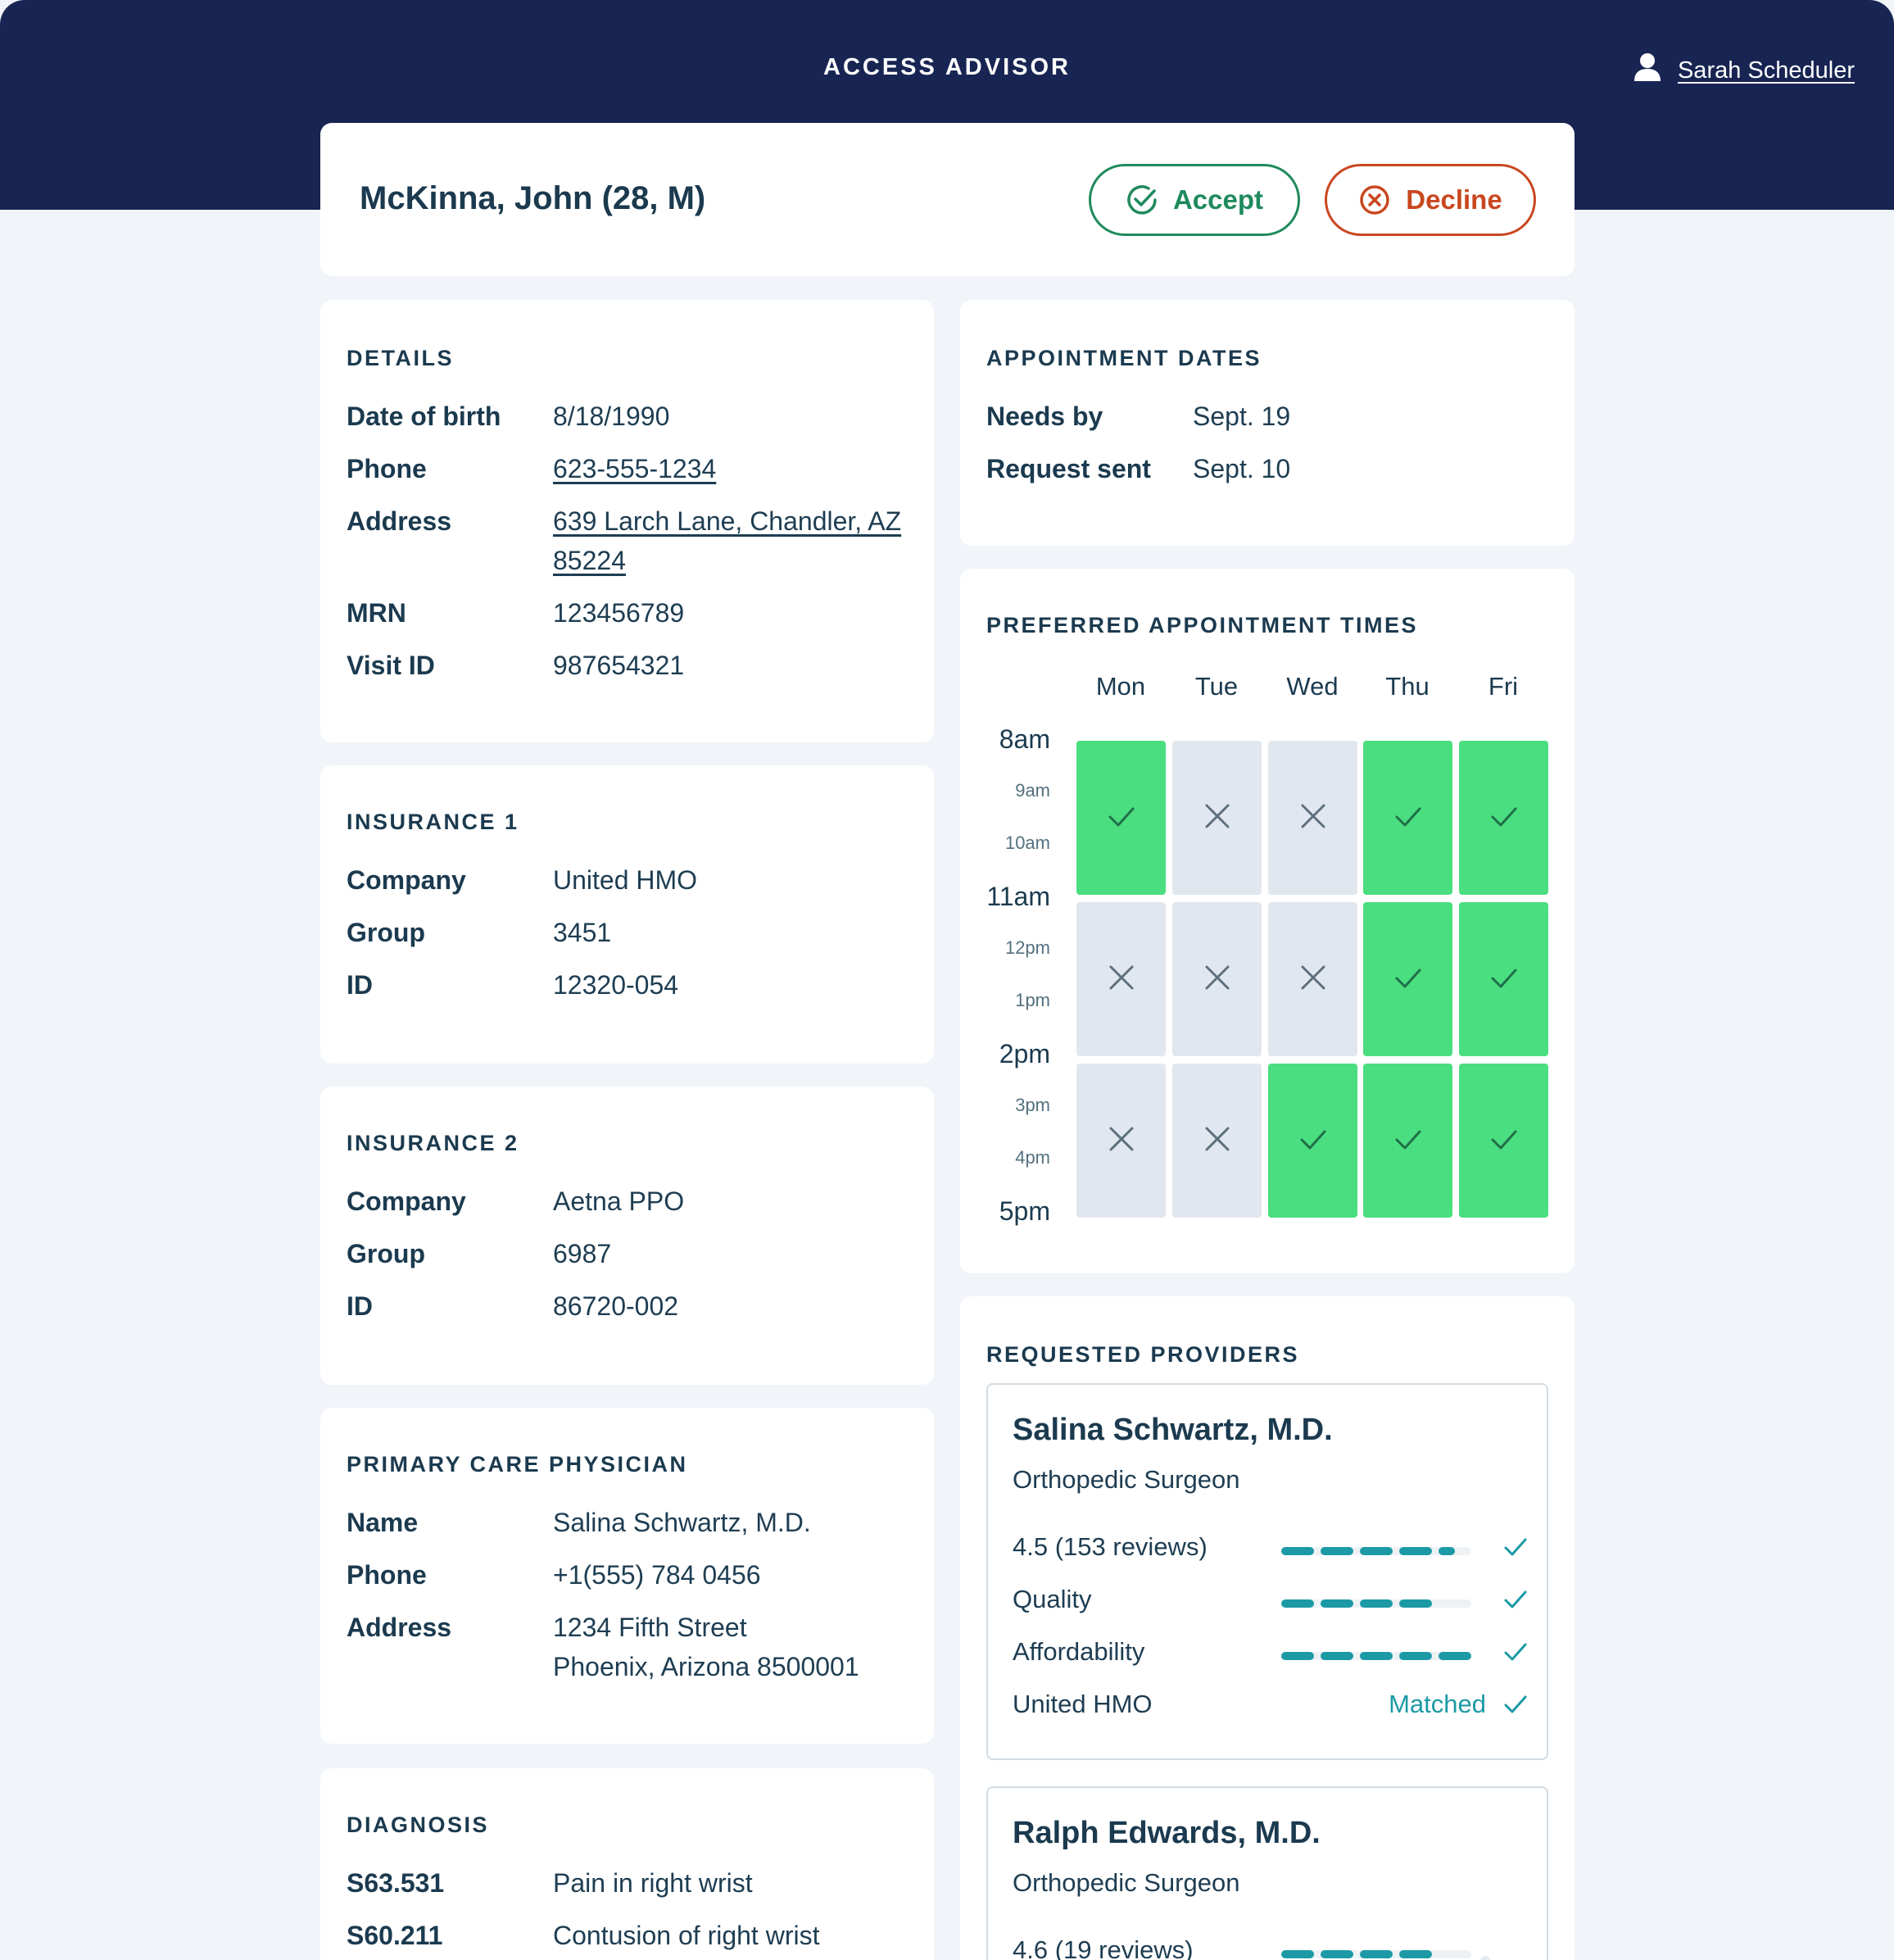 The image size is (1894, 1960). Describe the element at coordinates (1194, 200) in the screenshot. I see `accept-button: Accept` at that location.